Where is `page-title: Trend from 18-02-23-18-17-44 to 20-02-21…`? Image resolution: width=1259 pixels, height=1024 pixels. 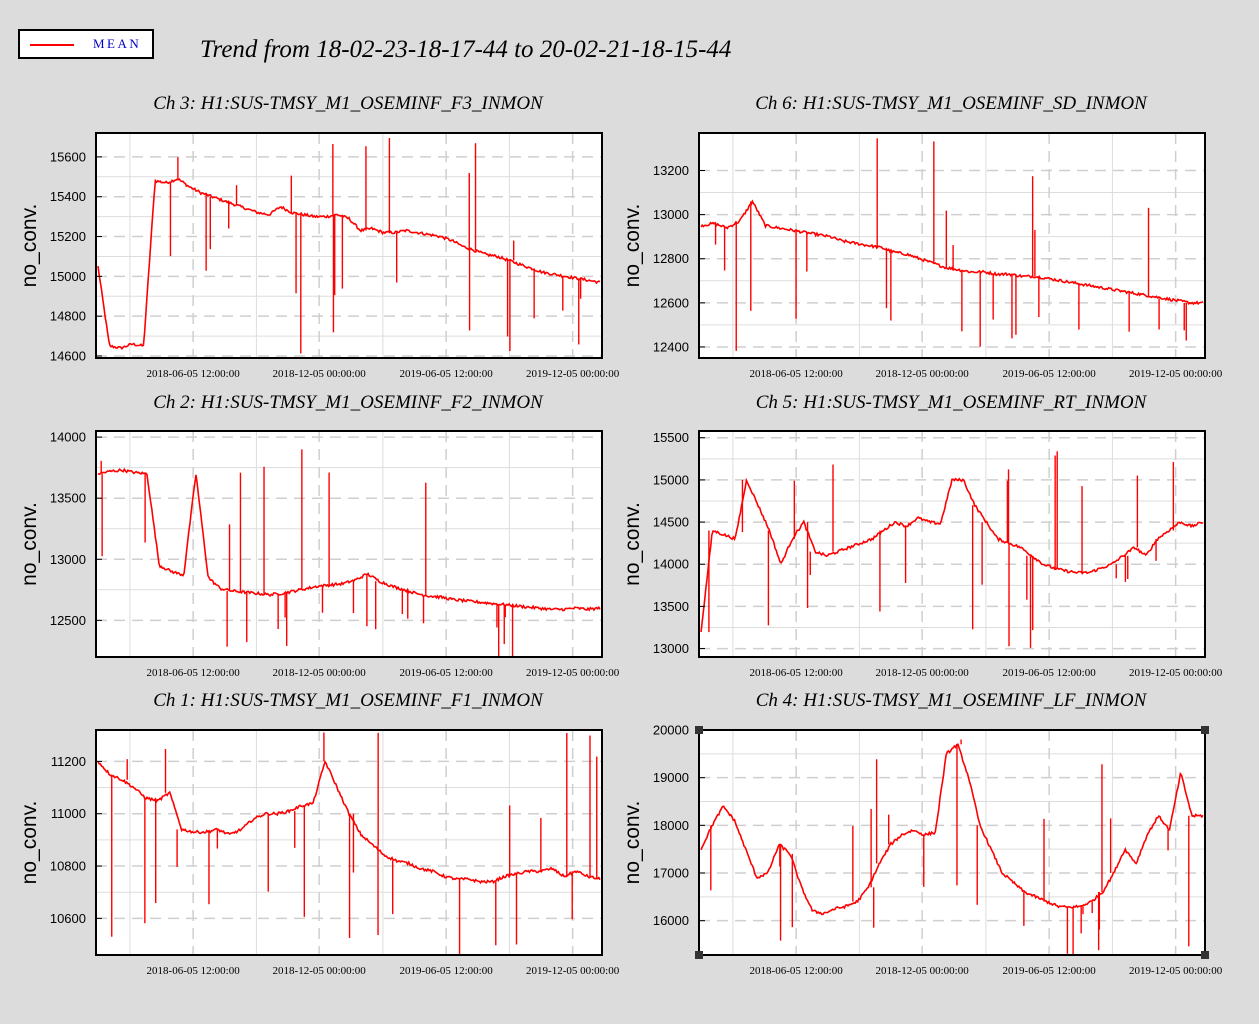 page-title: Trend from 18-02-23-18-17-44 to 20-02-21… is located at coordinates (466, 49).